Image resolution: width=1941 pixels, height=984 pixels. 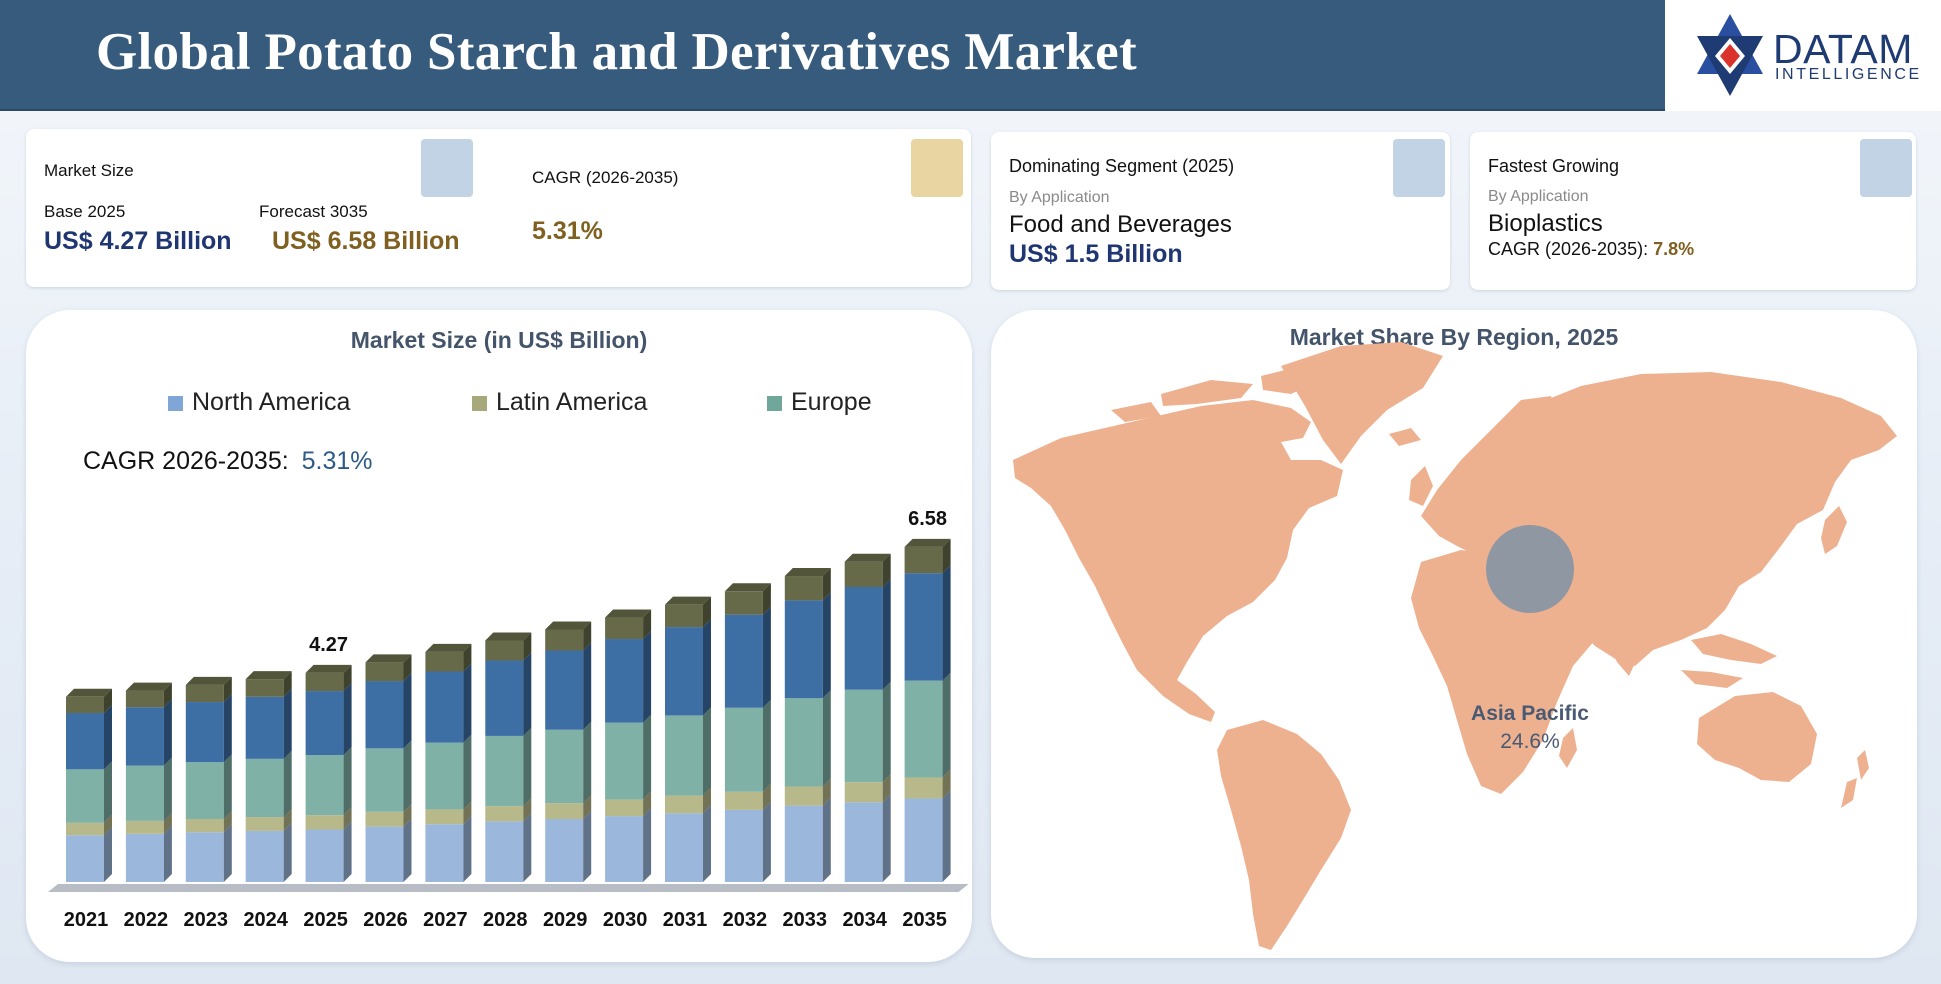 What do you see at coordinates (444, 661) in the screenshot?
I see `bar-segment-2027-s4` at bounding box center [444, 661].